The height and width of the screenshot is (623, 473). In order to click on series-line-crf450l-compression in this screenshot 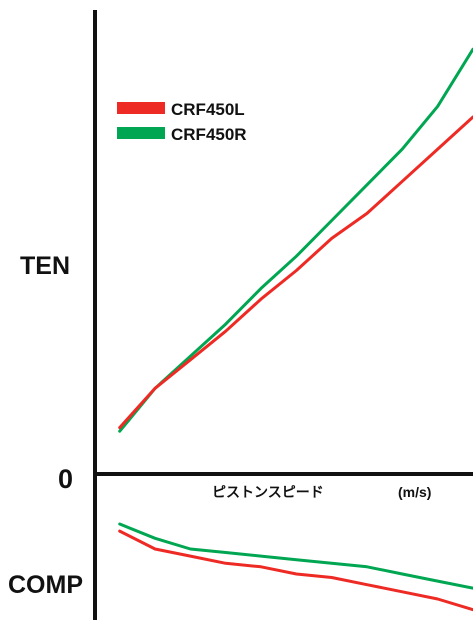, I will do `click(295, 570)`.